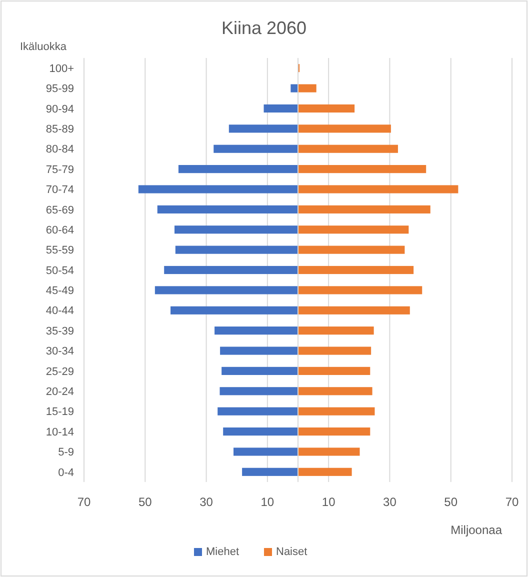 Image resolution: width=528 pixels, height=577 pixels. I want to click on y-tick-label: 35-39, so click(60, 331).